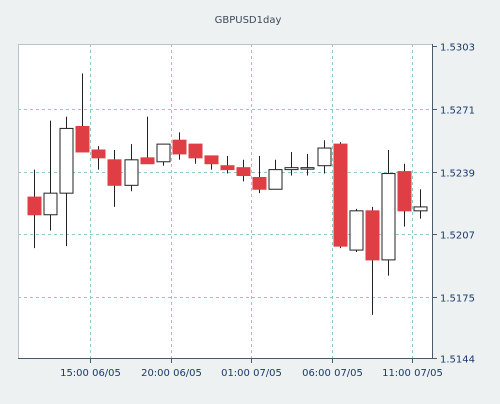 This screenshot has height=404, width=500. I want to click on x-tick-label: 11:00 07/05, so click(412, 373).